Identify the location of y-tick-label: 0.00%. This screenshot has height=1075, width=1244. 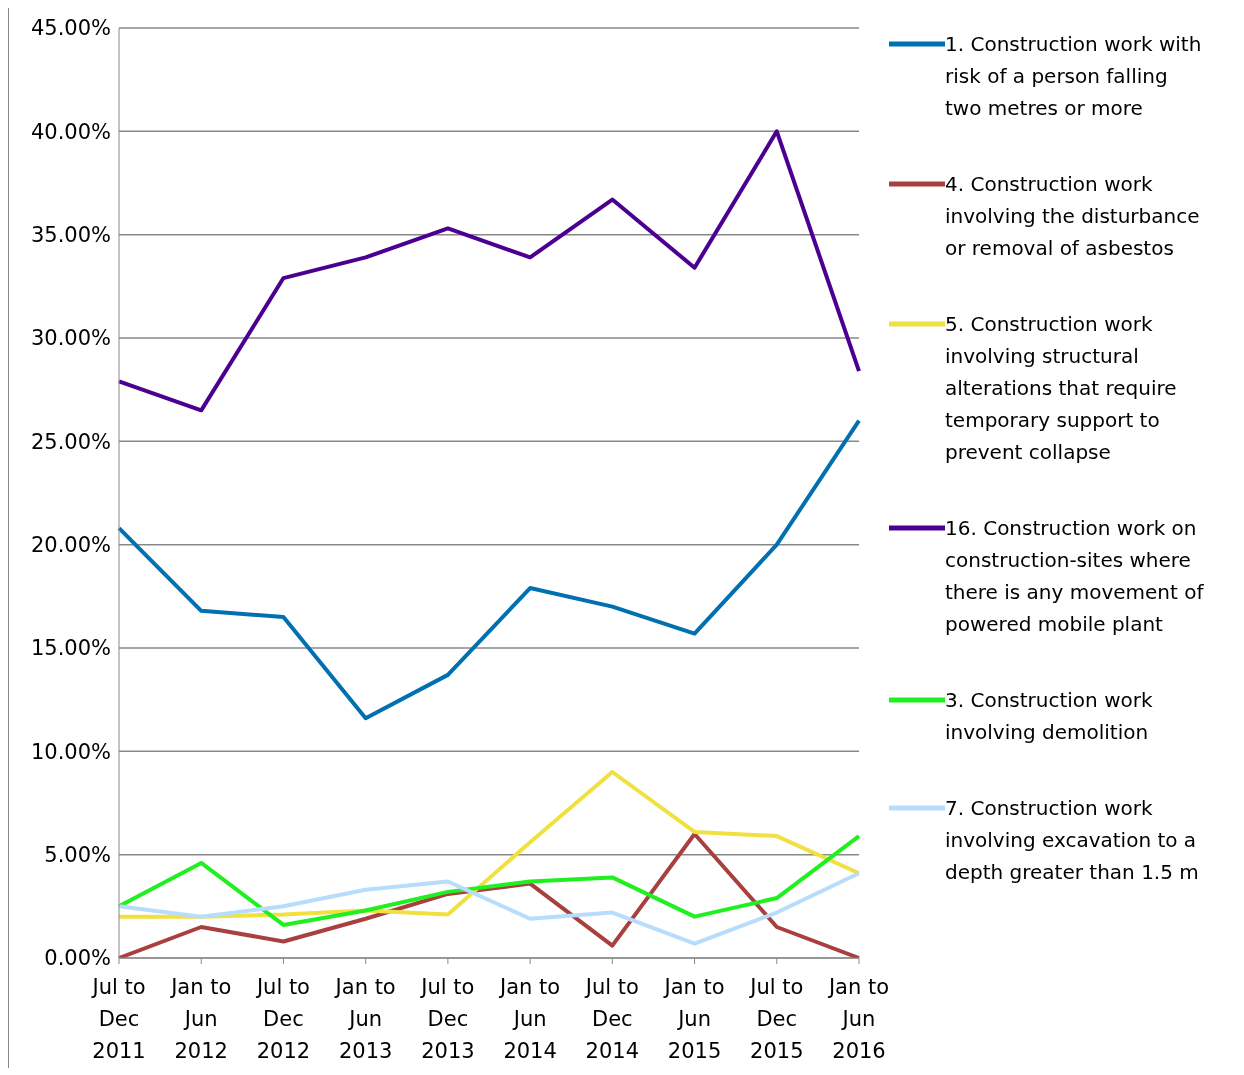
(77, 958).